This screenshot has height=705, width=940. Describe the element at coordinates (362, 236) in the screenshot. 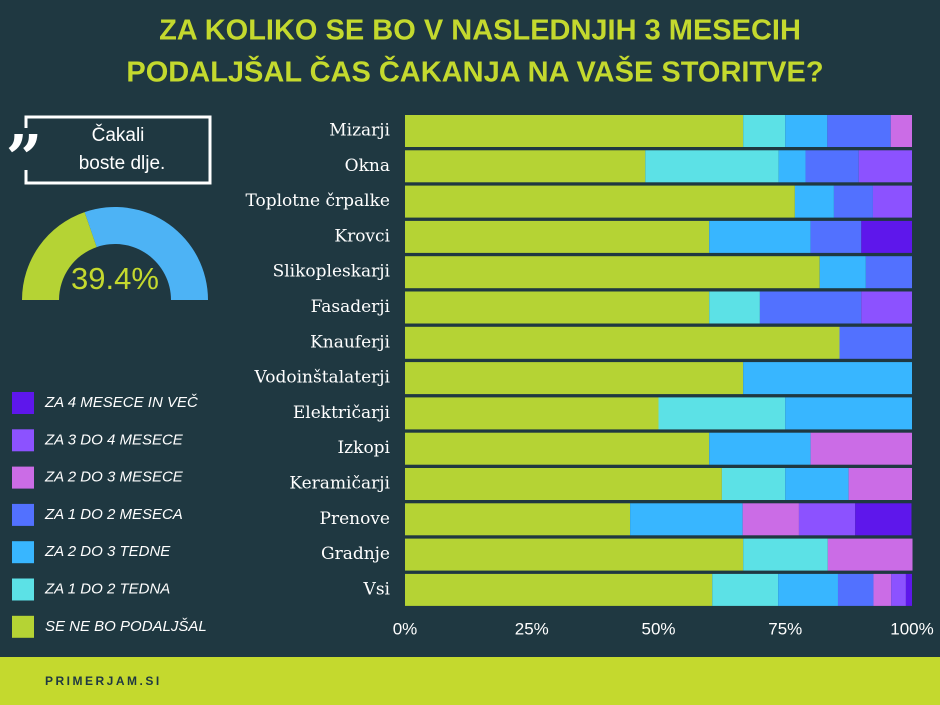

I see `category-label: Krovci` at that location.